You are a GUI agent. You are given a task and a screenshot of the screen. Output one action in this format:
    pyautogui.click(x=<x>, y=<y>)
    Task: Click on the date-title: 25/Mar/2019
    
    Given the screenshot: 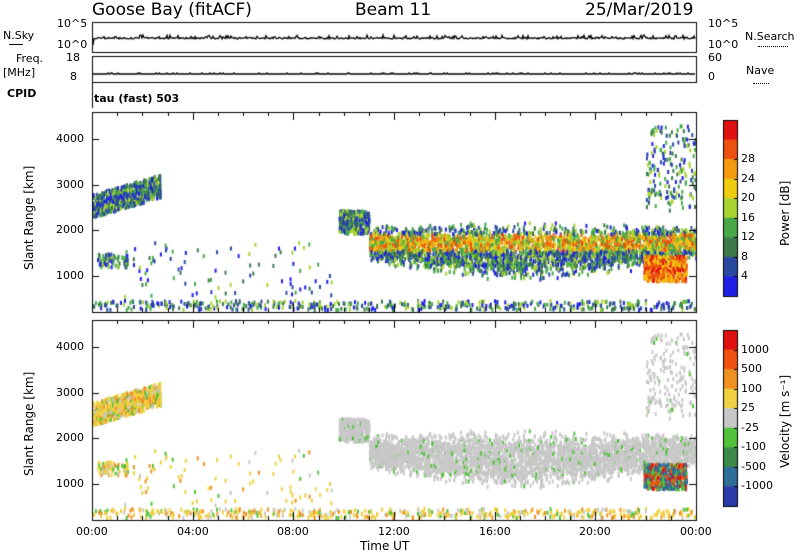 What is the action you would take?
    pyautogui.click(x=639, y=10)
    